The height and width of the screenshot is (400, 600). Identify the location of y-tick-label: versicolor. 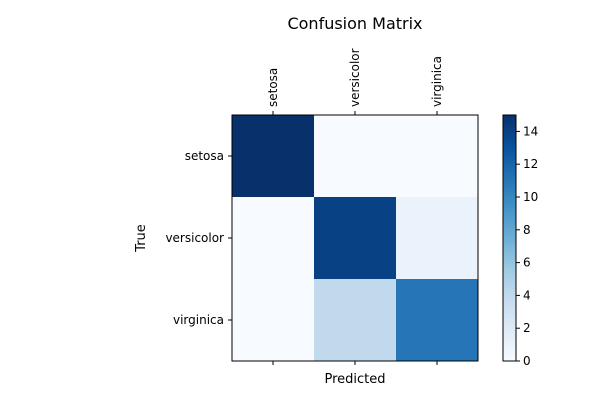
(194, 238).